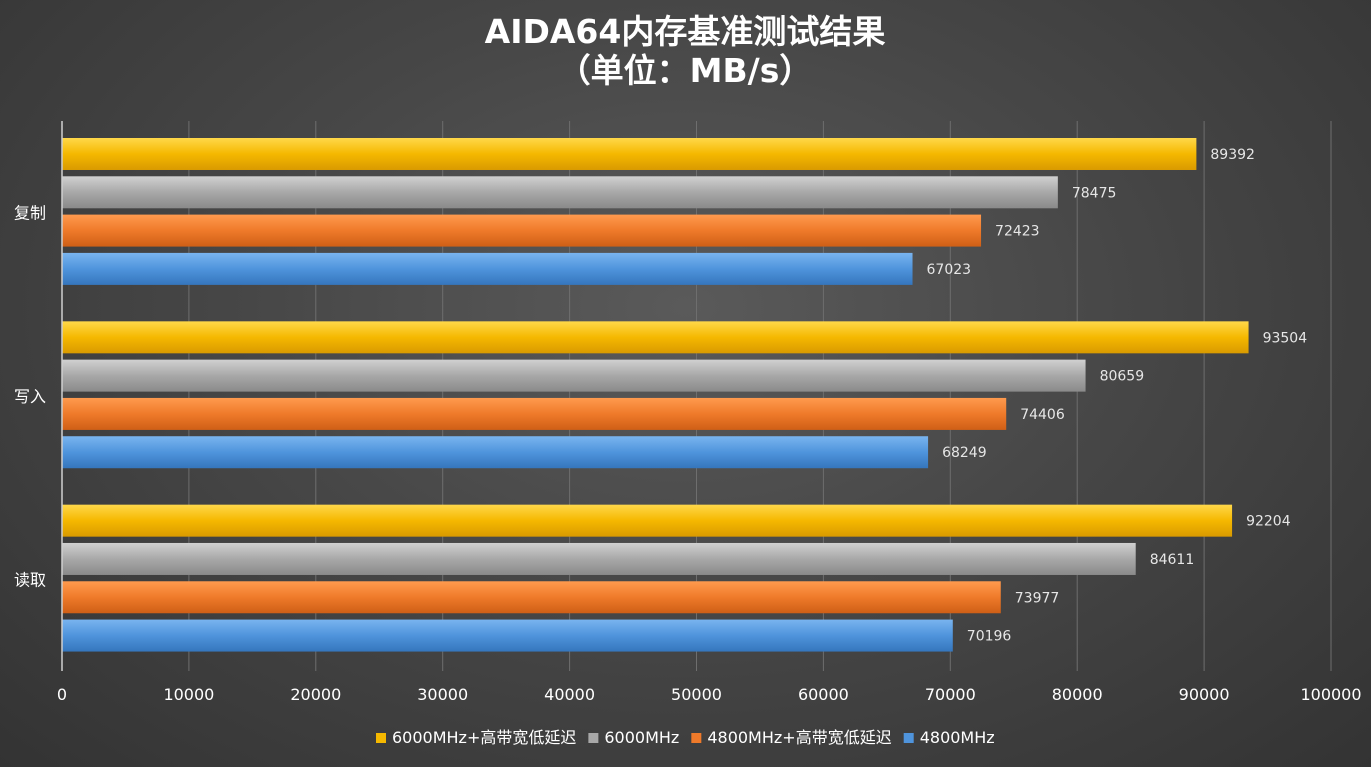  What do you see at coordinates (569, 694) in the screenshot?
I see `x-tick-label: 40000` at bounding box center [569, 694].